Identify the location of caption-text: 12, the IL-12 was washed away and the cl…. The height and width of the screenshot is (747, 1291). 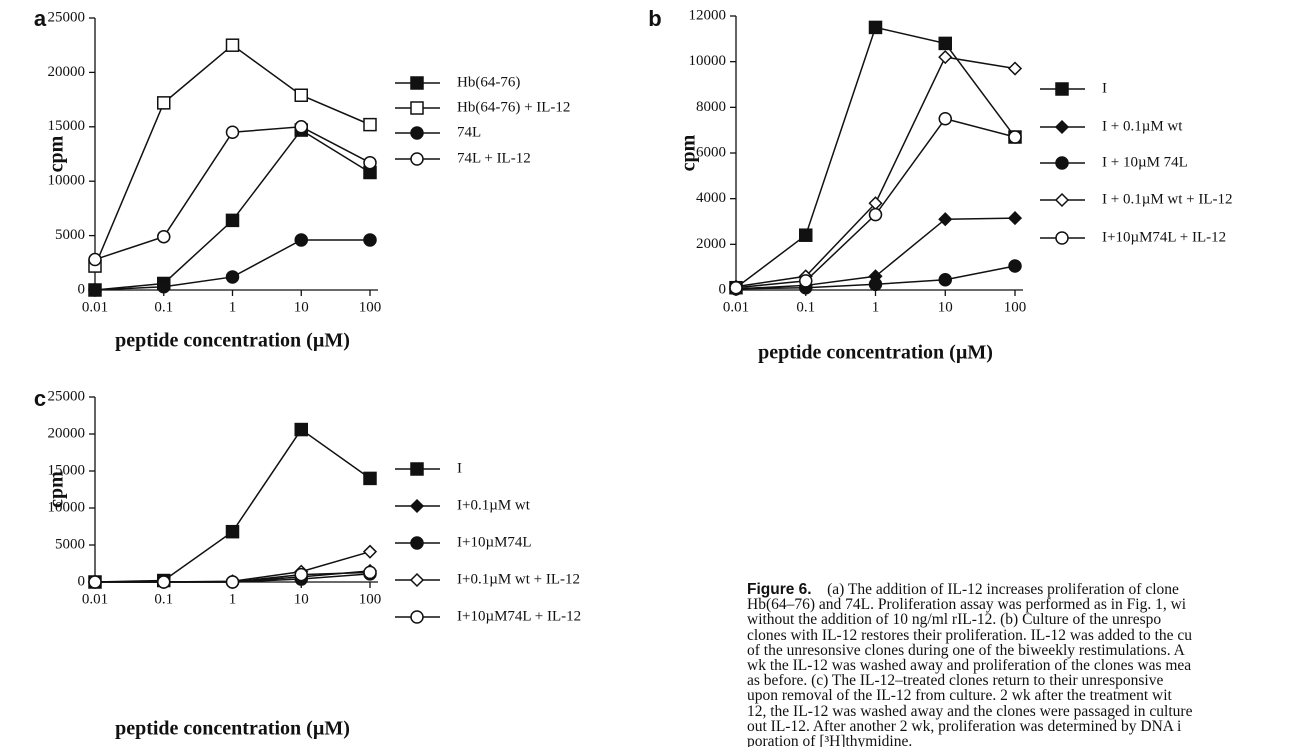
(970, 711).